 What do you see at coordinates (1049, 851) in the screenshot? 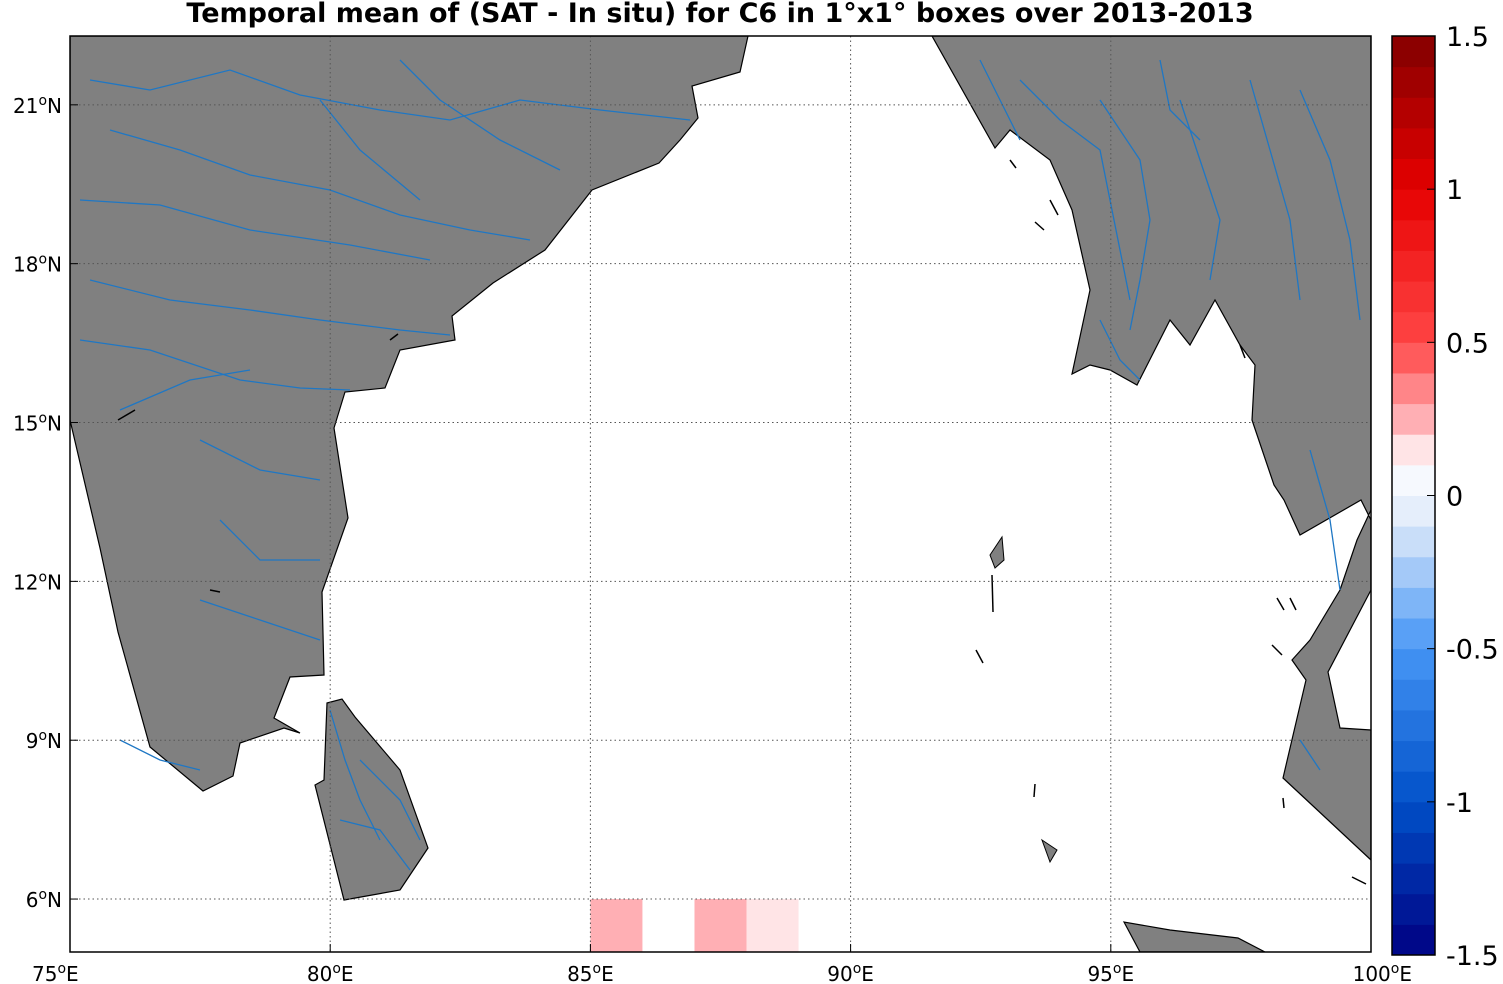
I see `nicobar-island` at bounding box center [1049, 851].